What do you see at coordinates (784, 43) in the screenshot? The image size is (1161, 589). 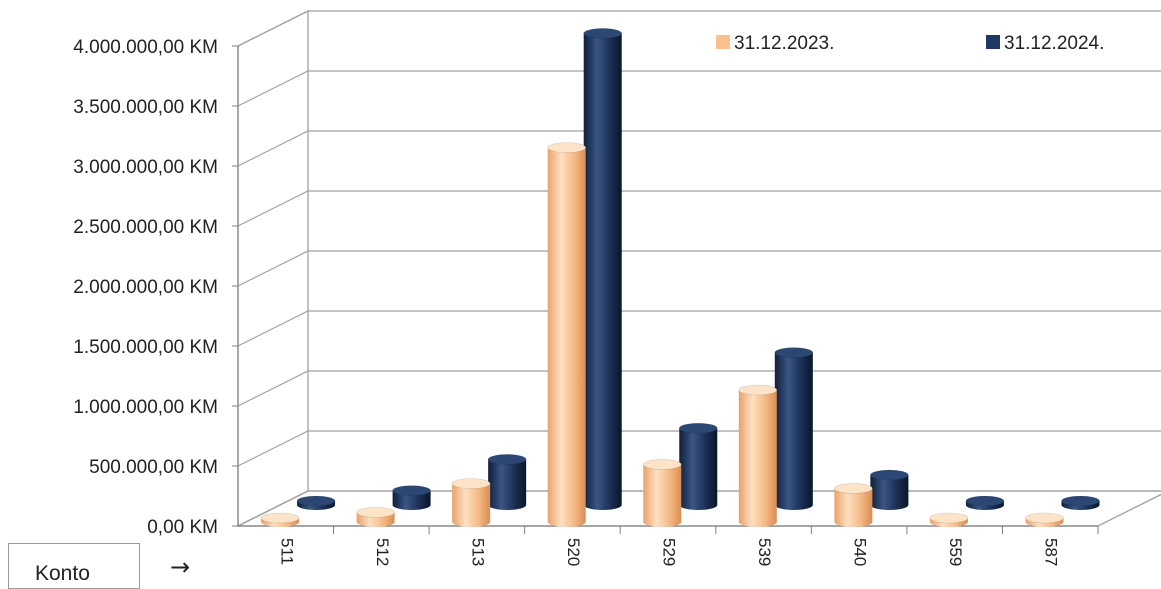 I see `legend-label: 31.12.2023.` at bounding box center [784, 43].